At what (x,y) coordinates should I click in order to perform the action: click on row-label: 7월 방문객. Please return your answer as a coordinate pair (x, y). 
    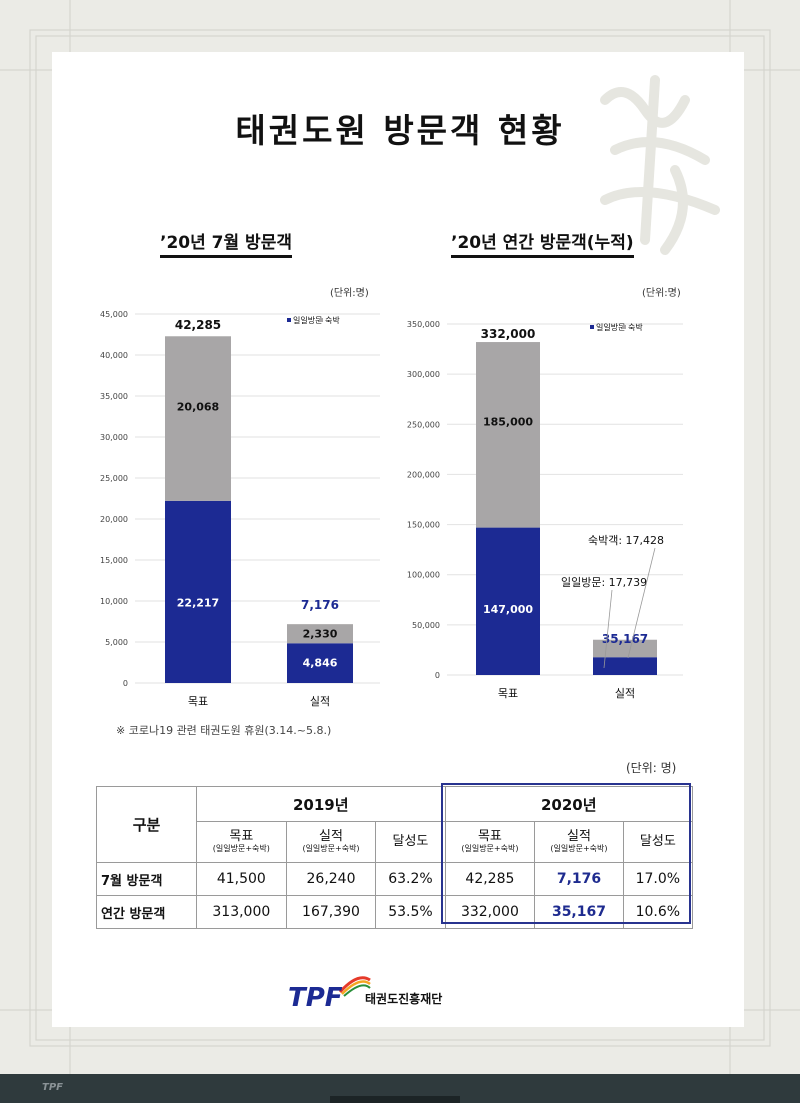
    Looking at the image, I should click on (146, 879).